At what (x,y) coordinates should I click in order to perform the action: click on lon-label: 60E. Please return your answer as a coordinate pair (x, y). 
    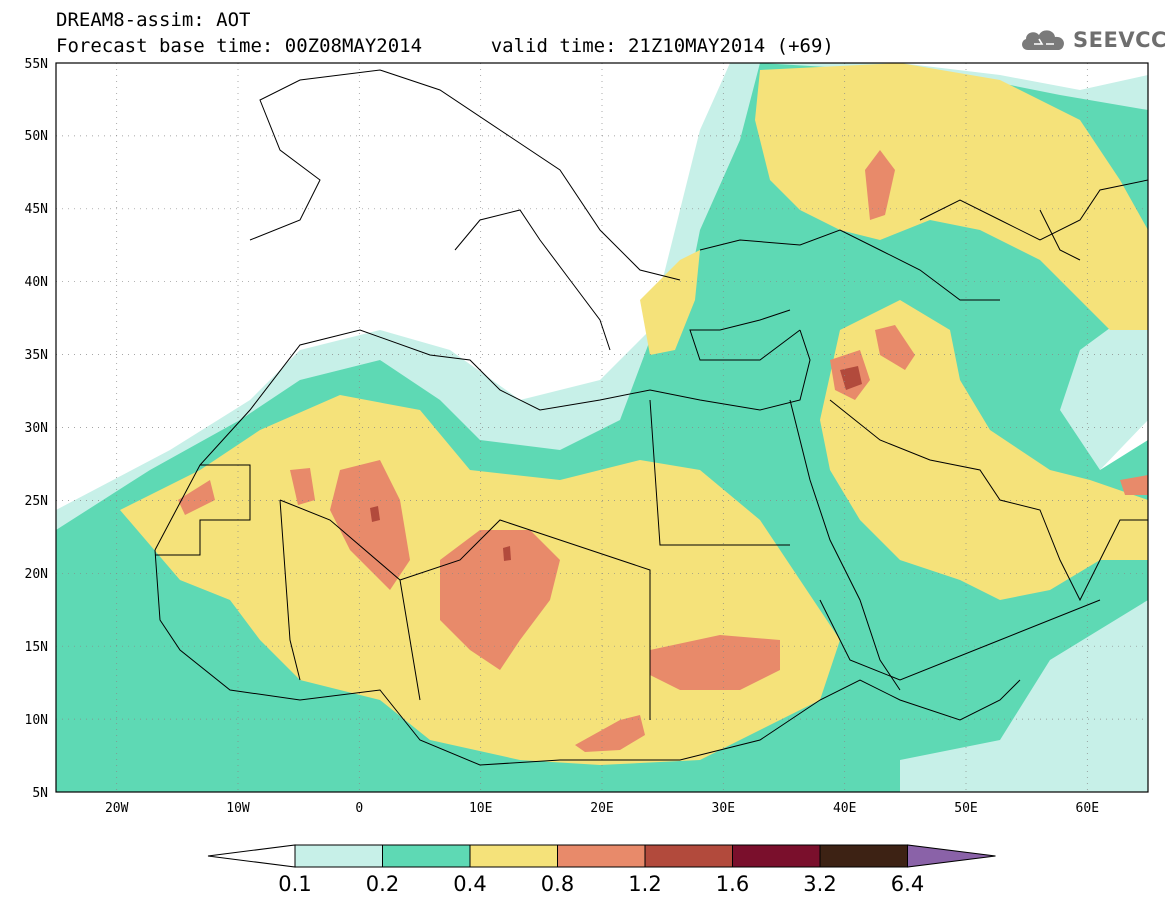
    Looking at the image, I should click on (1087, 808).